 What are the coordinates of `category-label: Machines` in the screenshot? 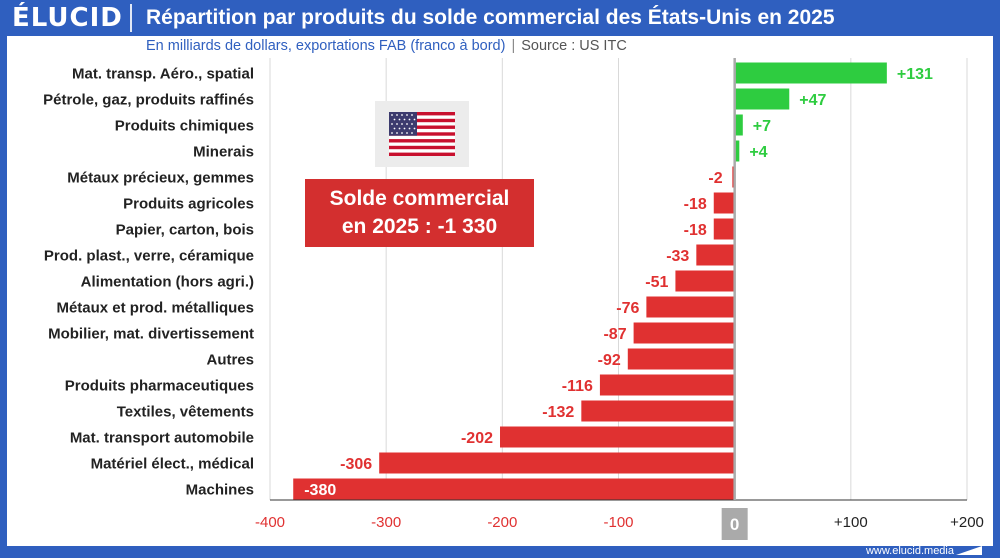 It's located at (220, 490).